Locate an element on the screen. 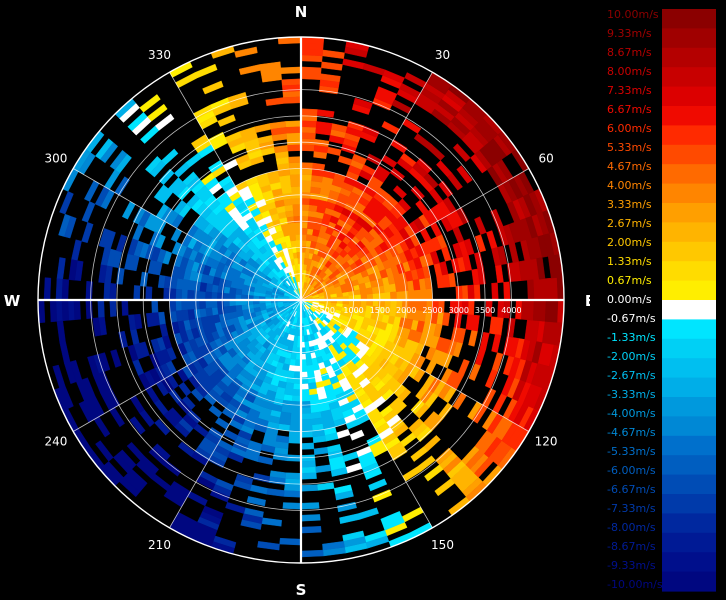  legend-label: -0.67m/s is located at coordinates (631, 318).